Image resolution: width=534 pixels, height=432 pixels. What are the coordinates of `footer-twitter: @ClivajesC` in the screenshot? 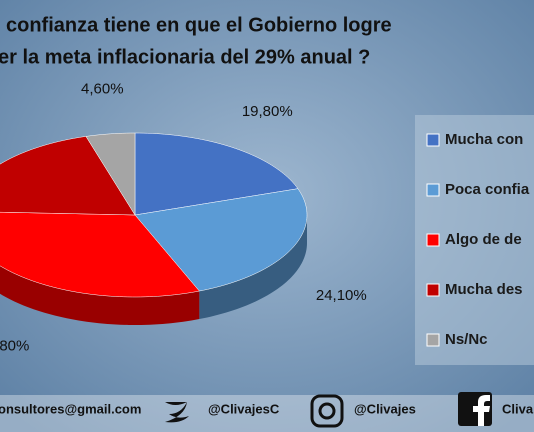 It's located at (244, 408).